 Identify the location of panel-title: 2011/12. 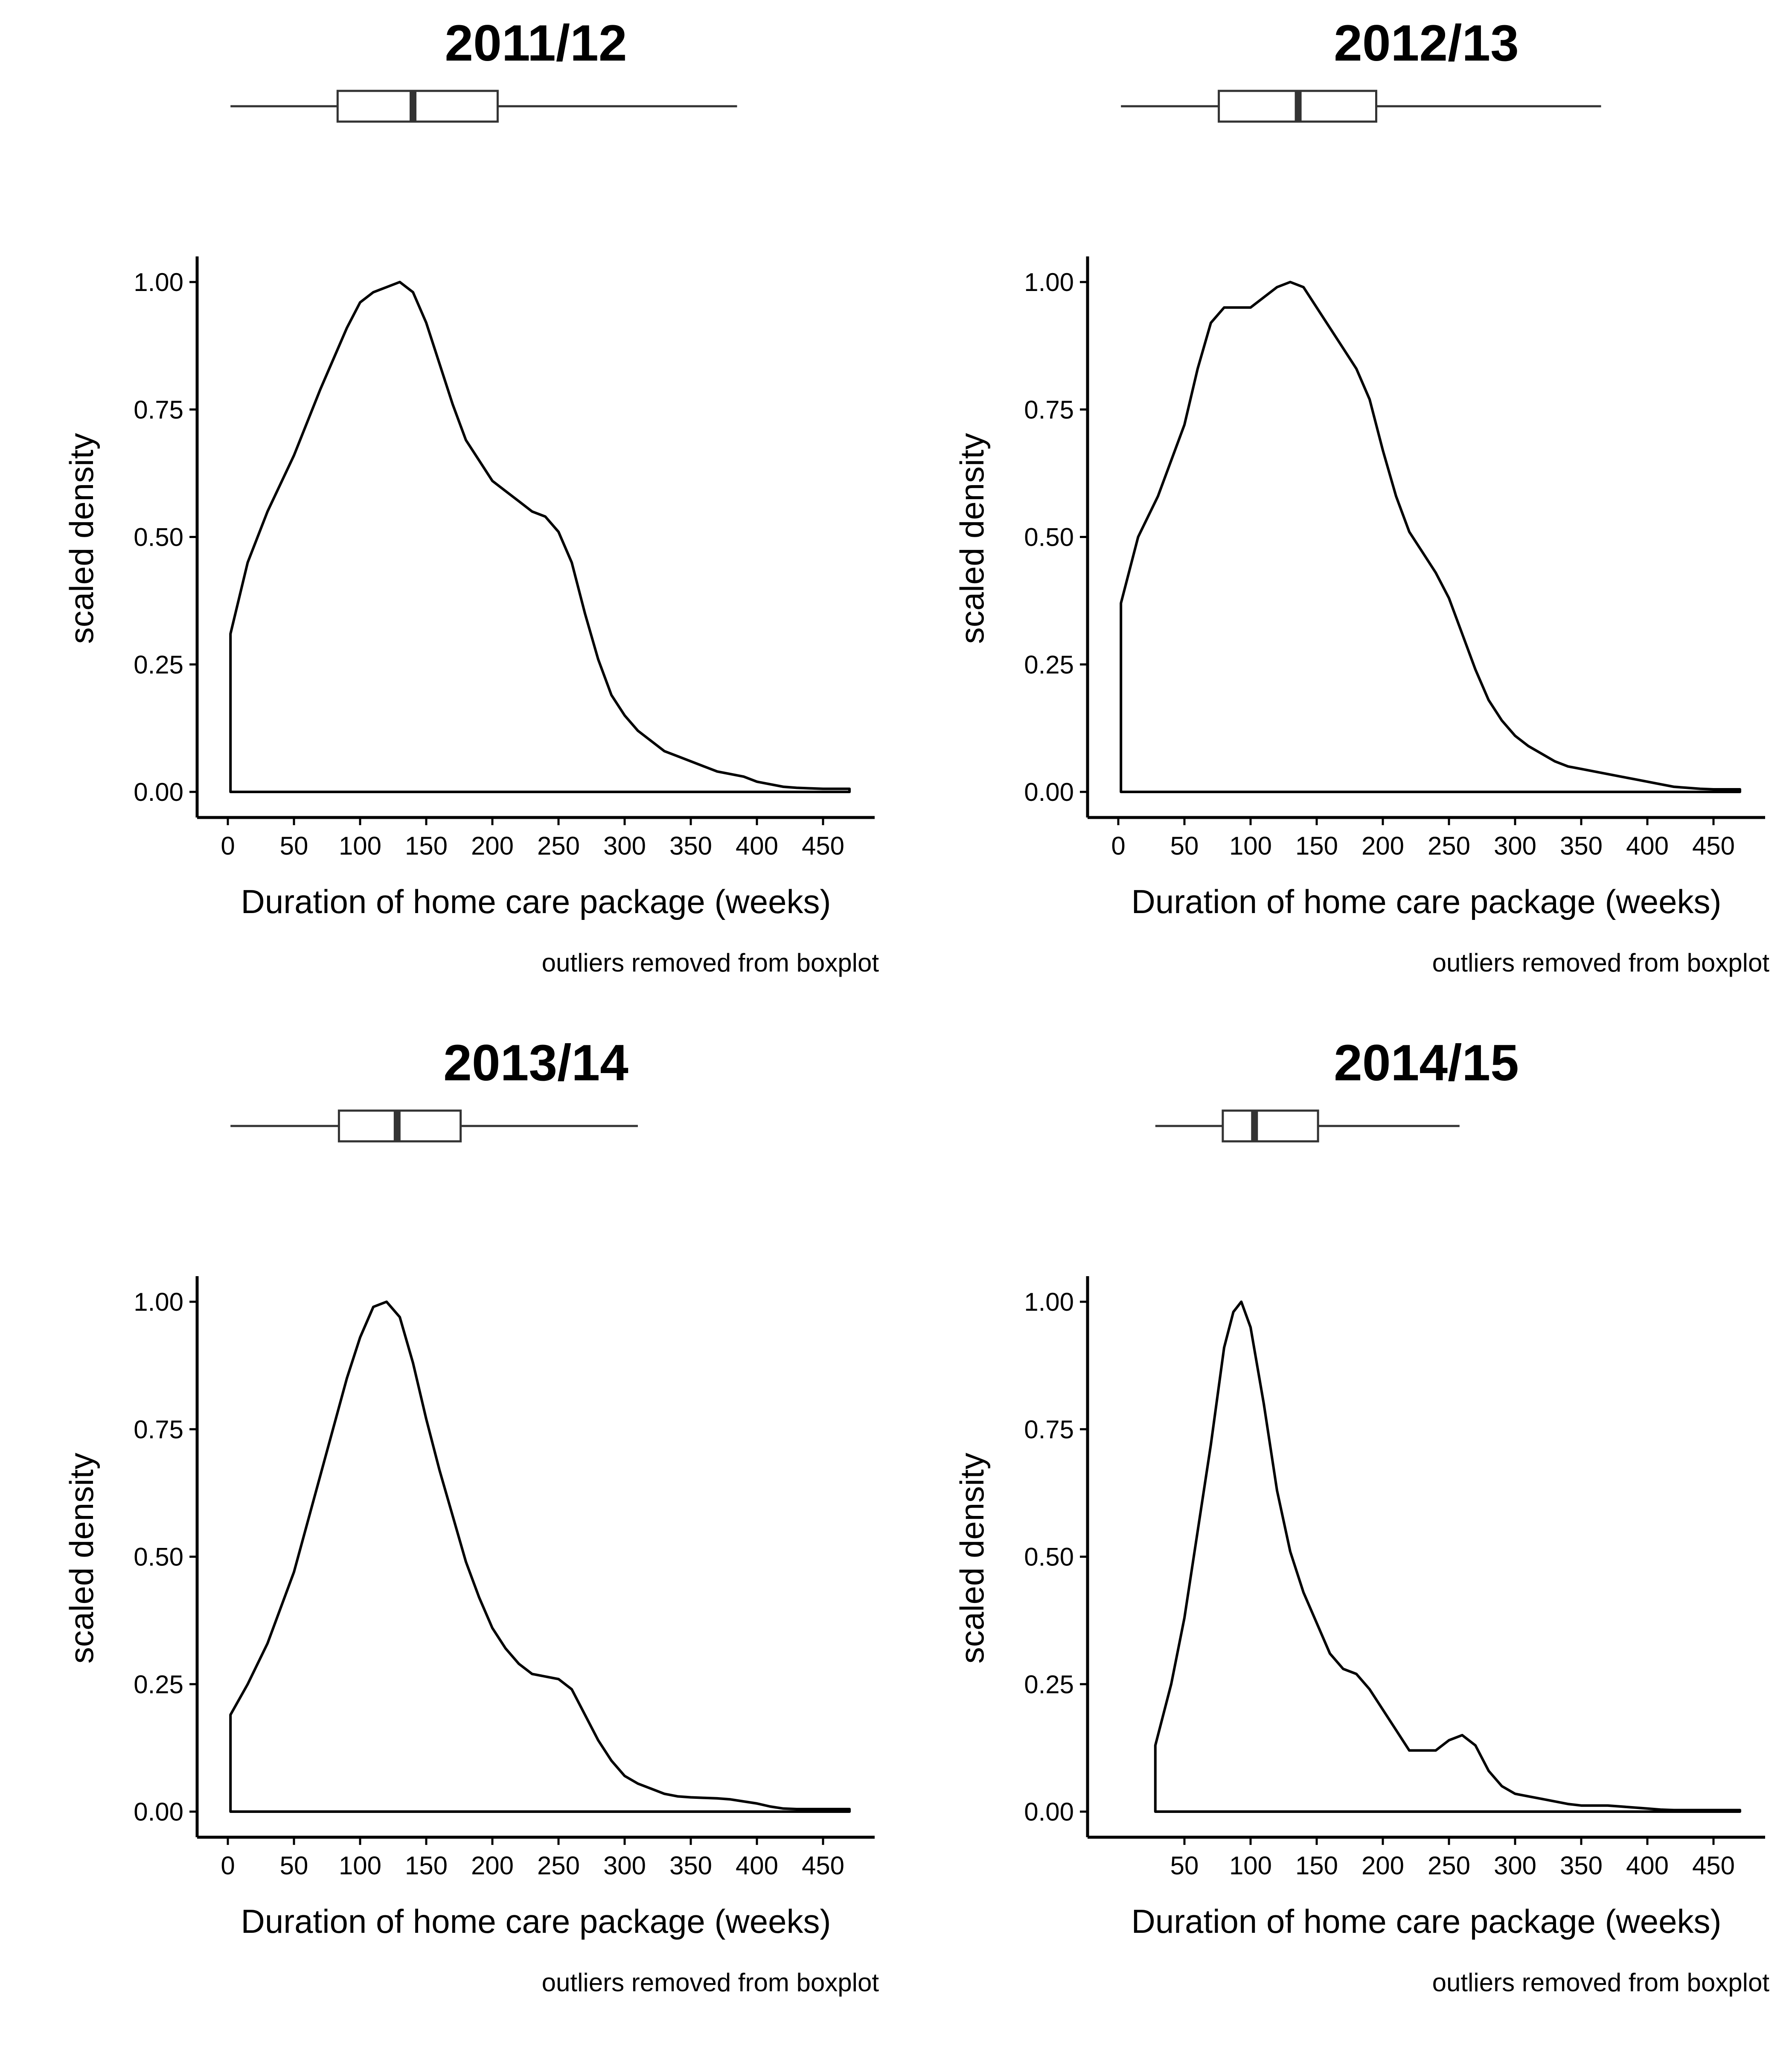
(536, 43).